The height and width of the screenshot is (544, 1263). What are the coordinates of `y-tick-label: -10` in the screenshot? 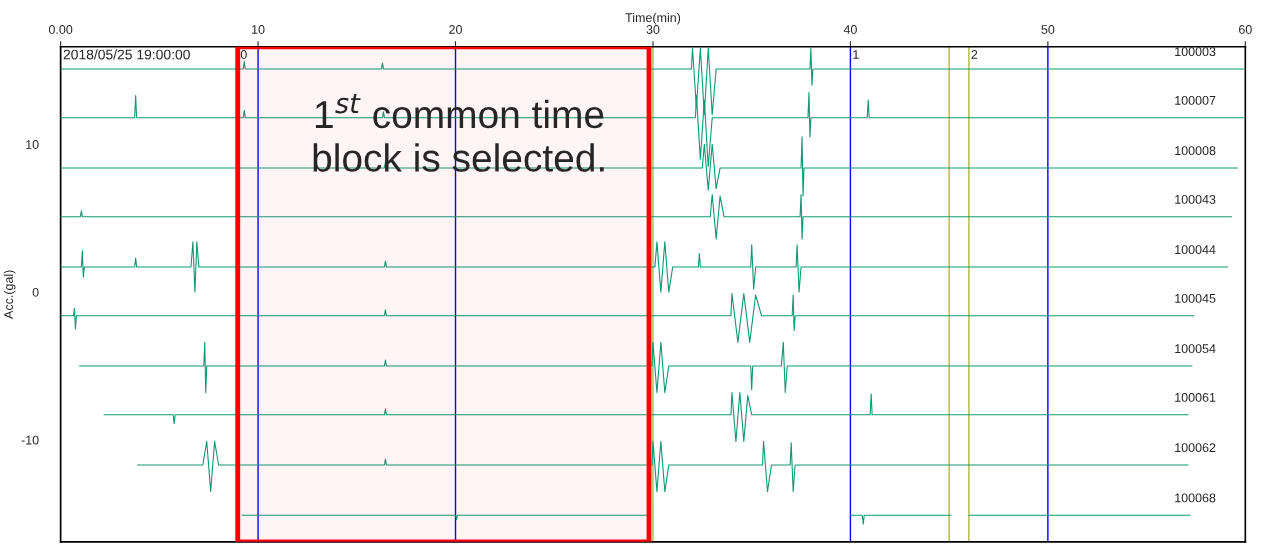 It's located at (30, 440).